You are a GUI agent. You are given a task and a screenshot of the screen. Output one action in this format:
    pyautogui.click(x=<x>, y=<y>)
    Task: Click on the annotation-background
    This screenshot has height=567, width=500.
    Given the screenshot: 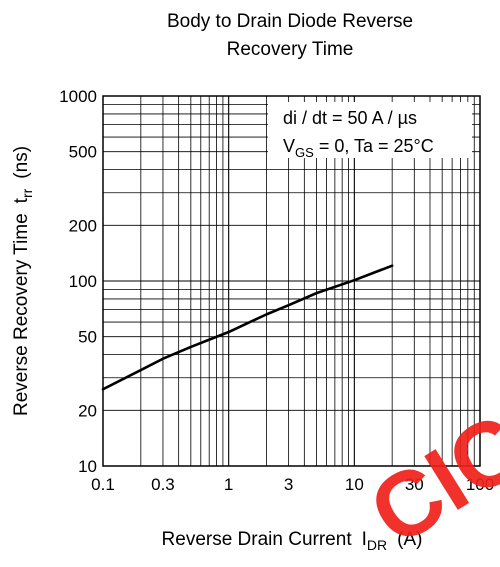 What is the action you would take?
    pyautogui.click(x=370, y=130)
    